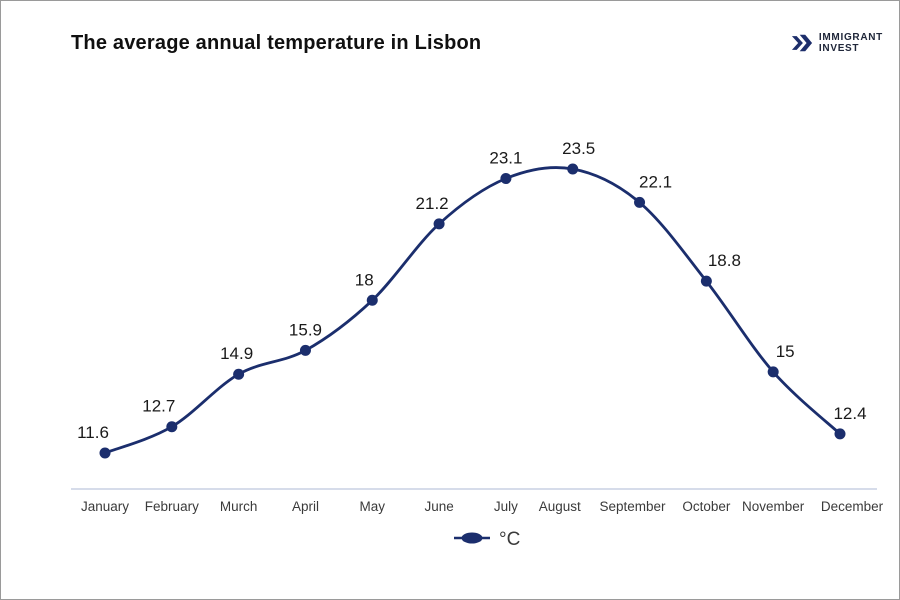 The height and width of the screenshot is (600, 900). Describe the element at coordinates (239, 374) in the screenshot. I see `data-point-murch` at that location.